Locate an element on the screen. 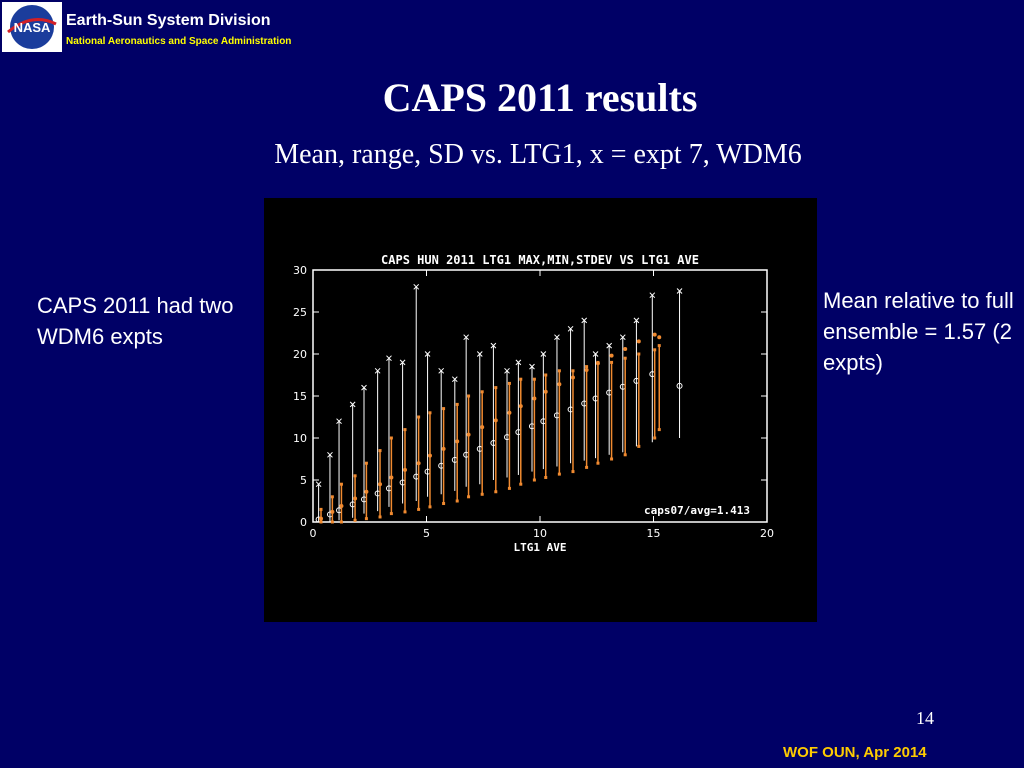  x-tick-label: 10 is located at coordinates (540, 533).